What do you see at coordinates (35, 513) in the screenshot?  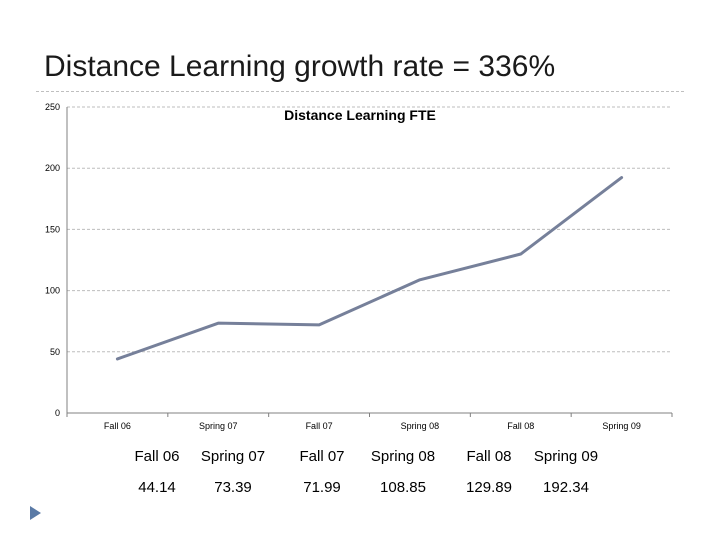 I see `bullet-triangle-icon` at bounding box center [35, 513].